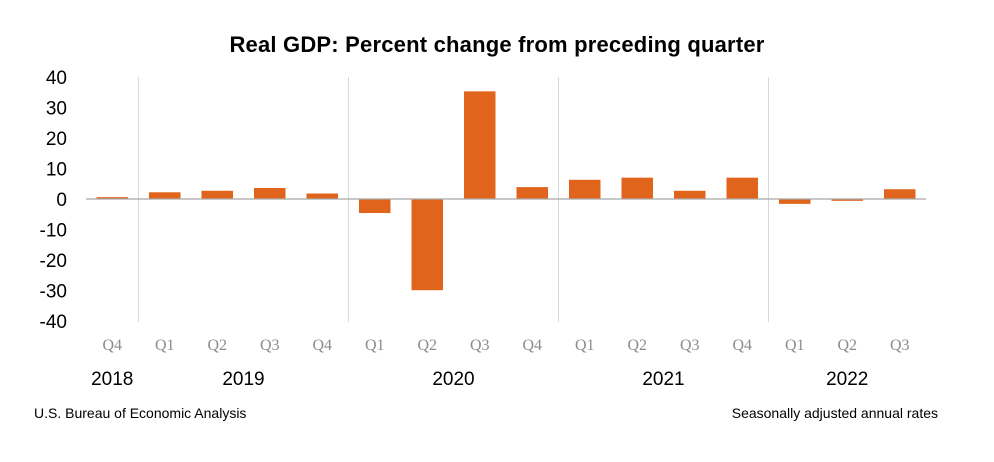 The width and height of the screenshot is (994, 462). Describe the element at coordinates (53, 322) in the screenshot. I see `y-tick-label: -40` at that location.